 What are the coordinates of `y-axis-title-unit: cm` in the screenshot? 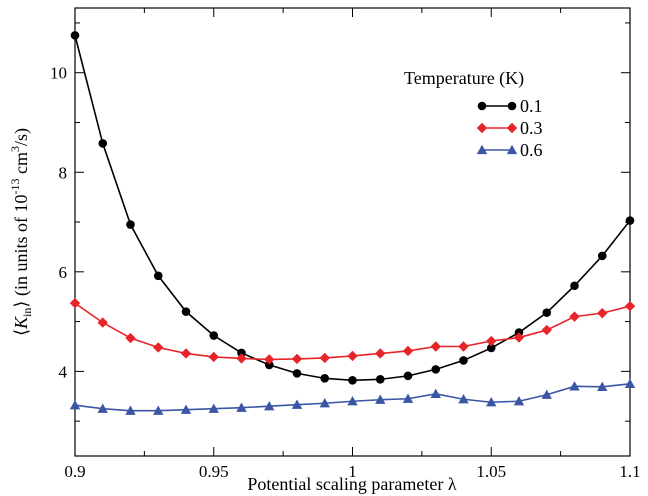 It's located at (21, 165).